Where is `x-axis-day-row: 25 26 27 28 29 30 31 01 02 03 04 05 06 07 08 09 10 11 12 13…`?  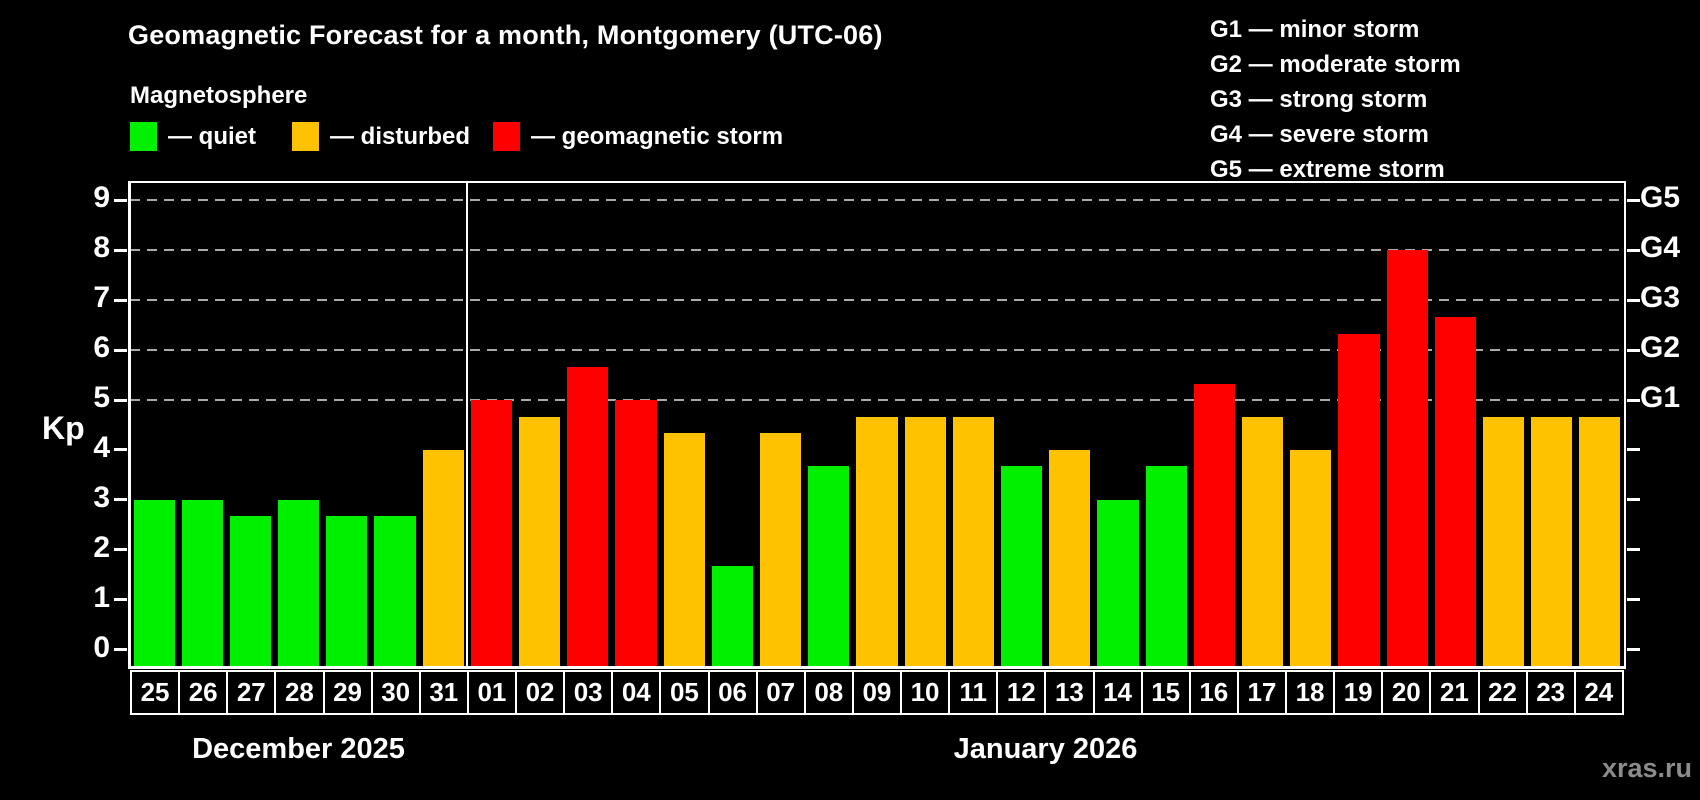 x-axis-day-row: 25 26 27 28 29 30 31 01 02 03 04 05 06 07 08 09 10 11 12 13… is located at coordinates (877, 692).